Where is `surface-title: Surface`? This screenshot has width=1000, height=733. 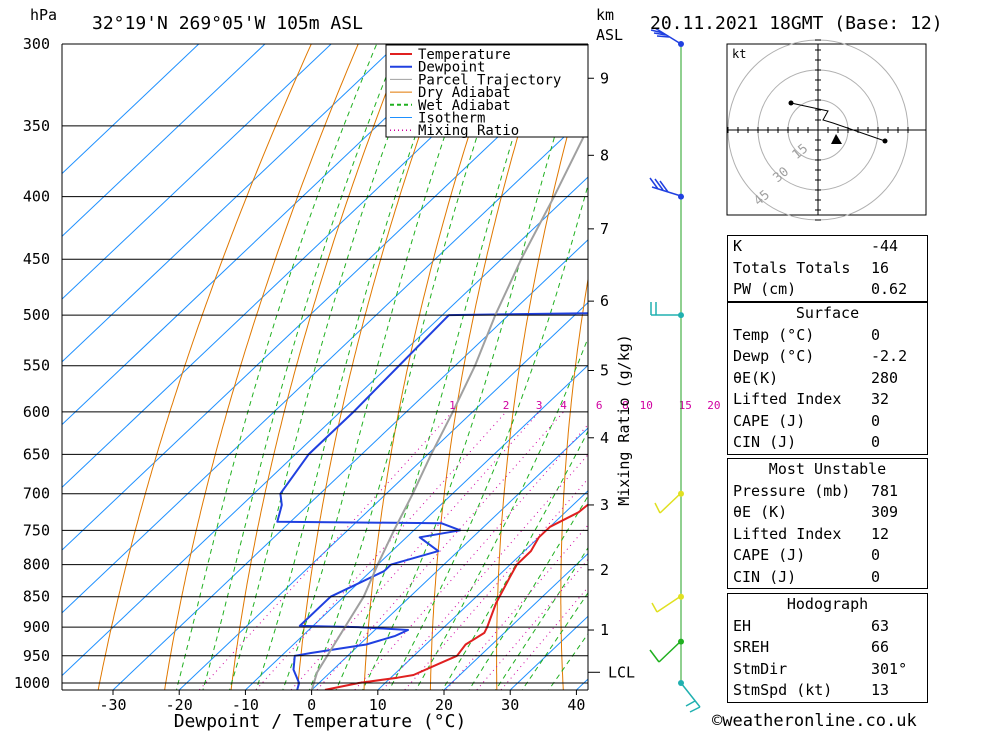 surface-title: Surface is located at coordinates (827, 313).